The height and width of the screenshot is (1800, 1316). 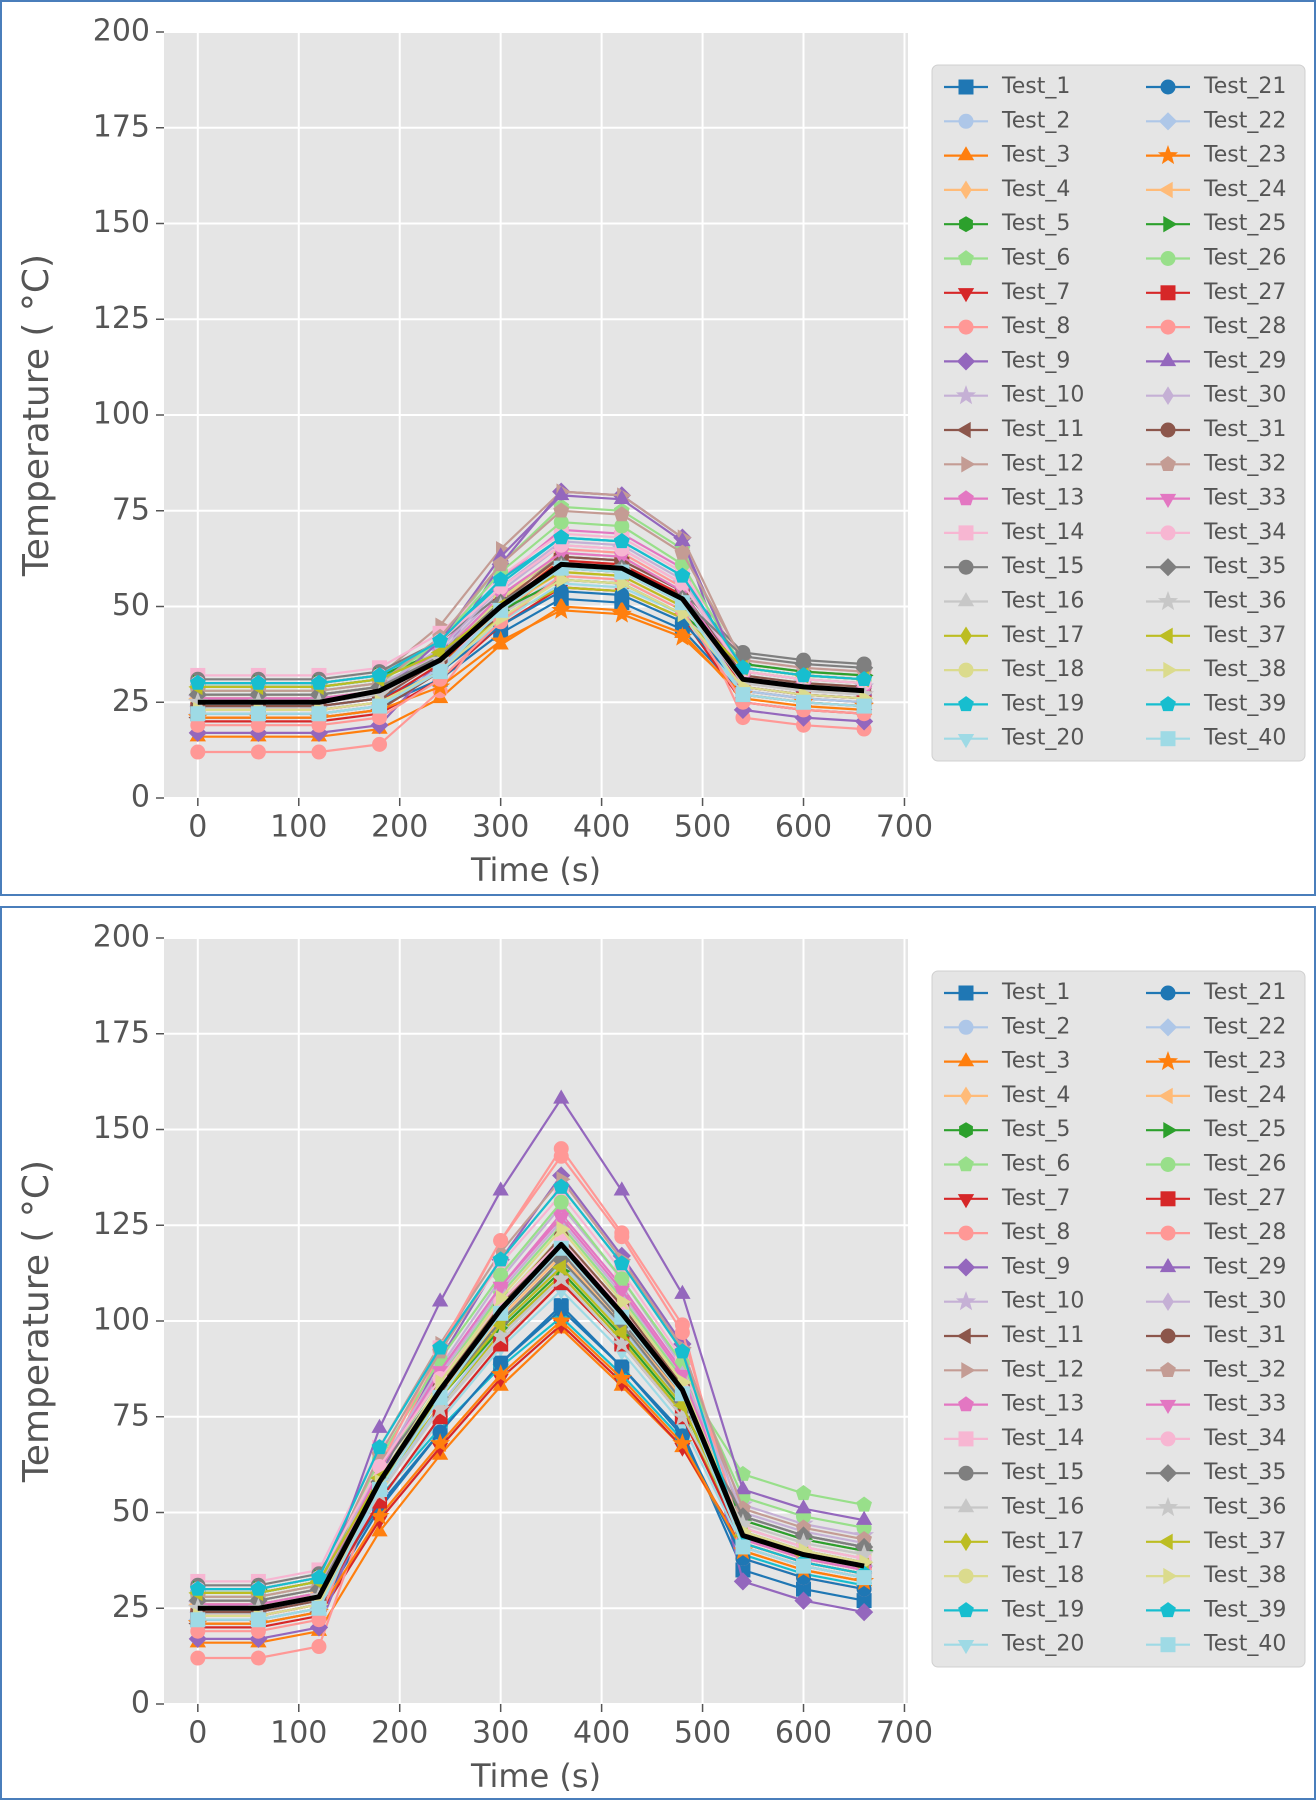 I want to click on legend-label: Test_7, so click(x=1035, y=1198).